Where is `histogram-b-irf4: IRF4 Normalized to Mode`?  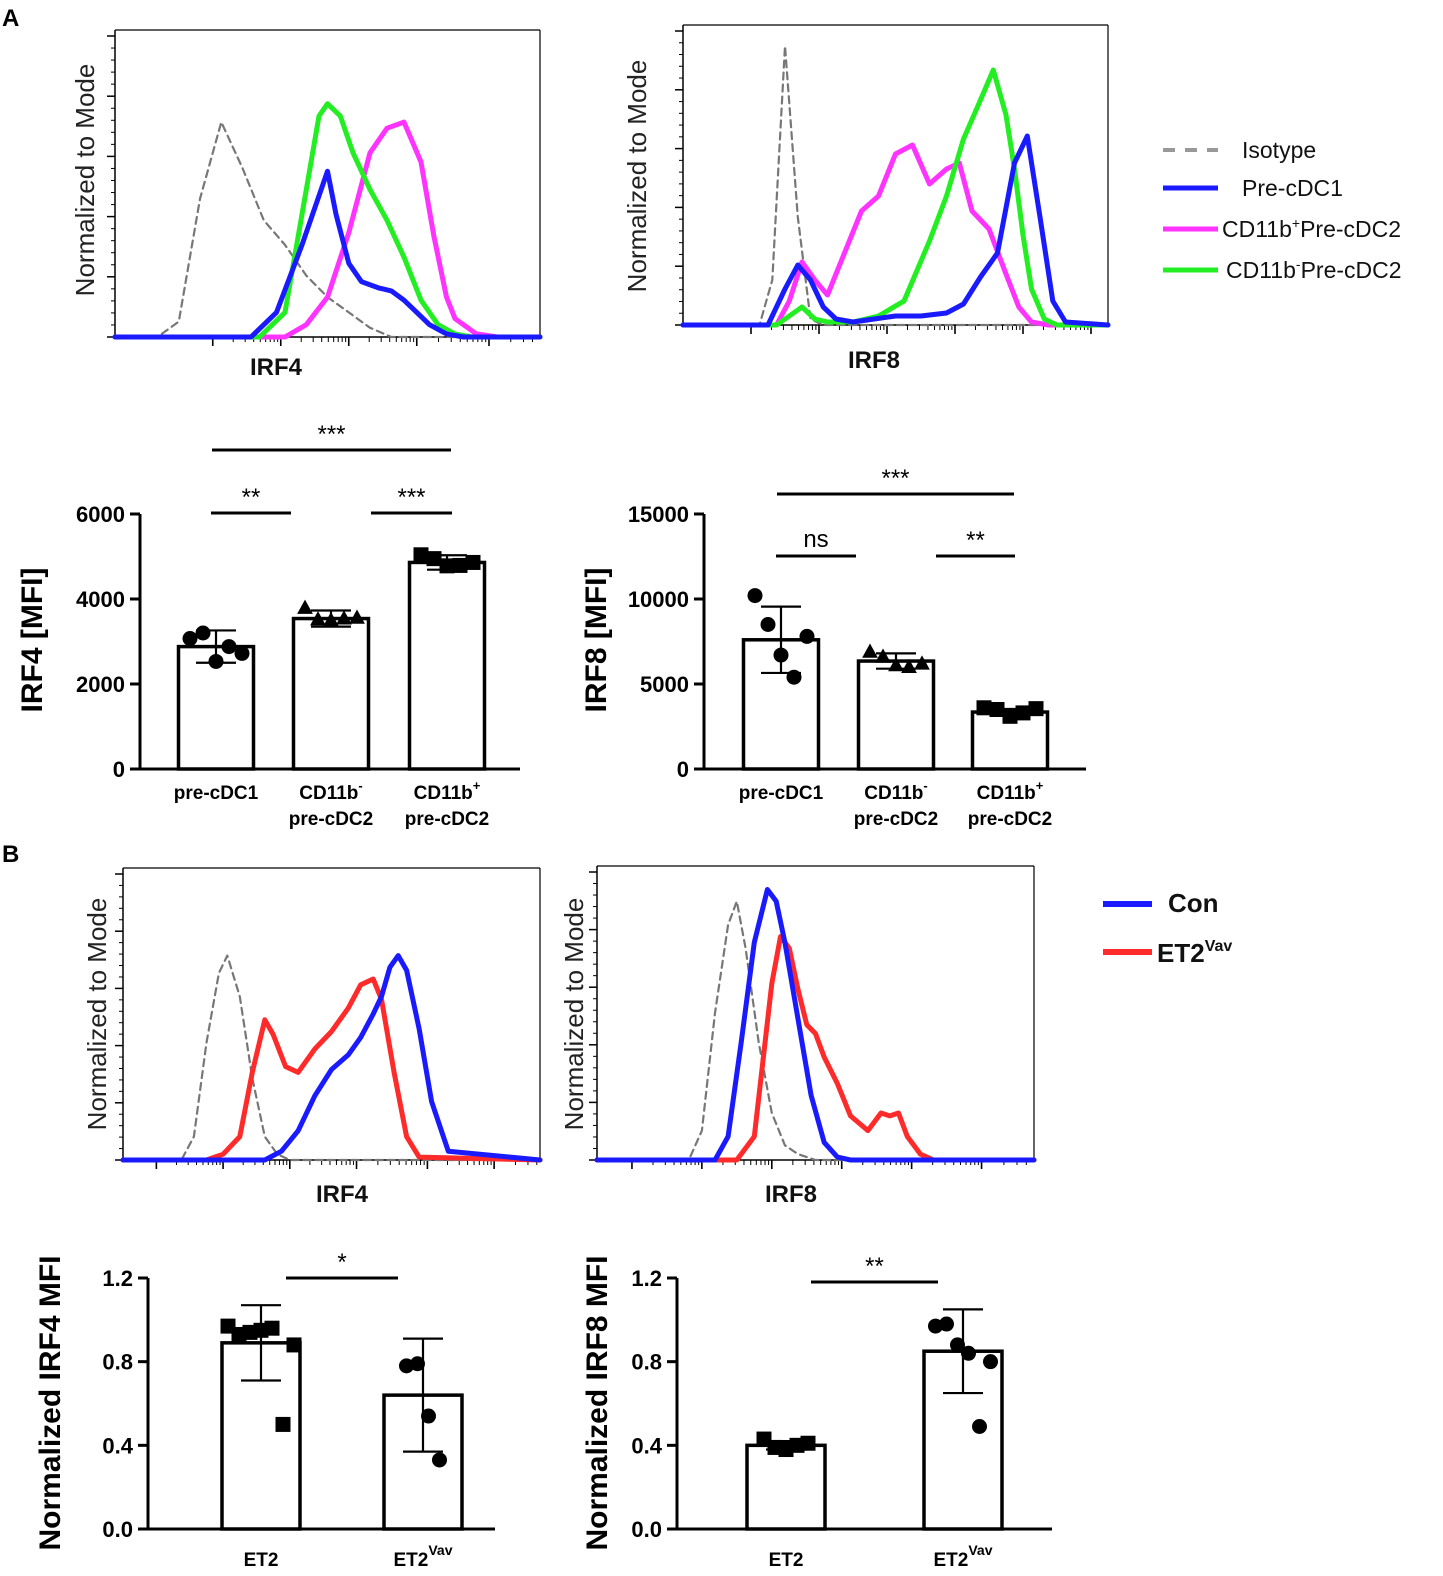 histogram-b-irf4: IRF4 Normalized to Mode is located at coordinates (312, 1037).